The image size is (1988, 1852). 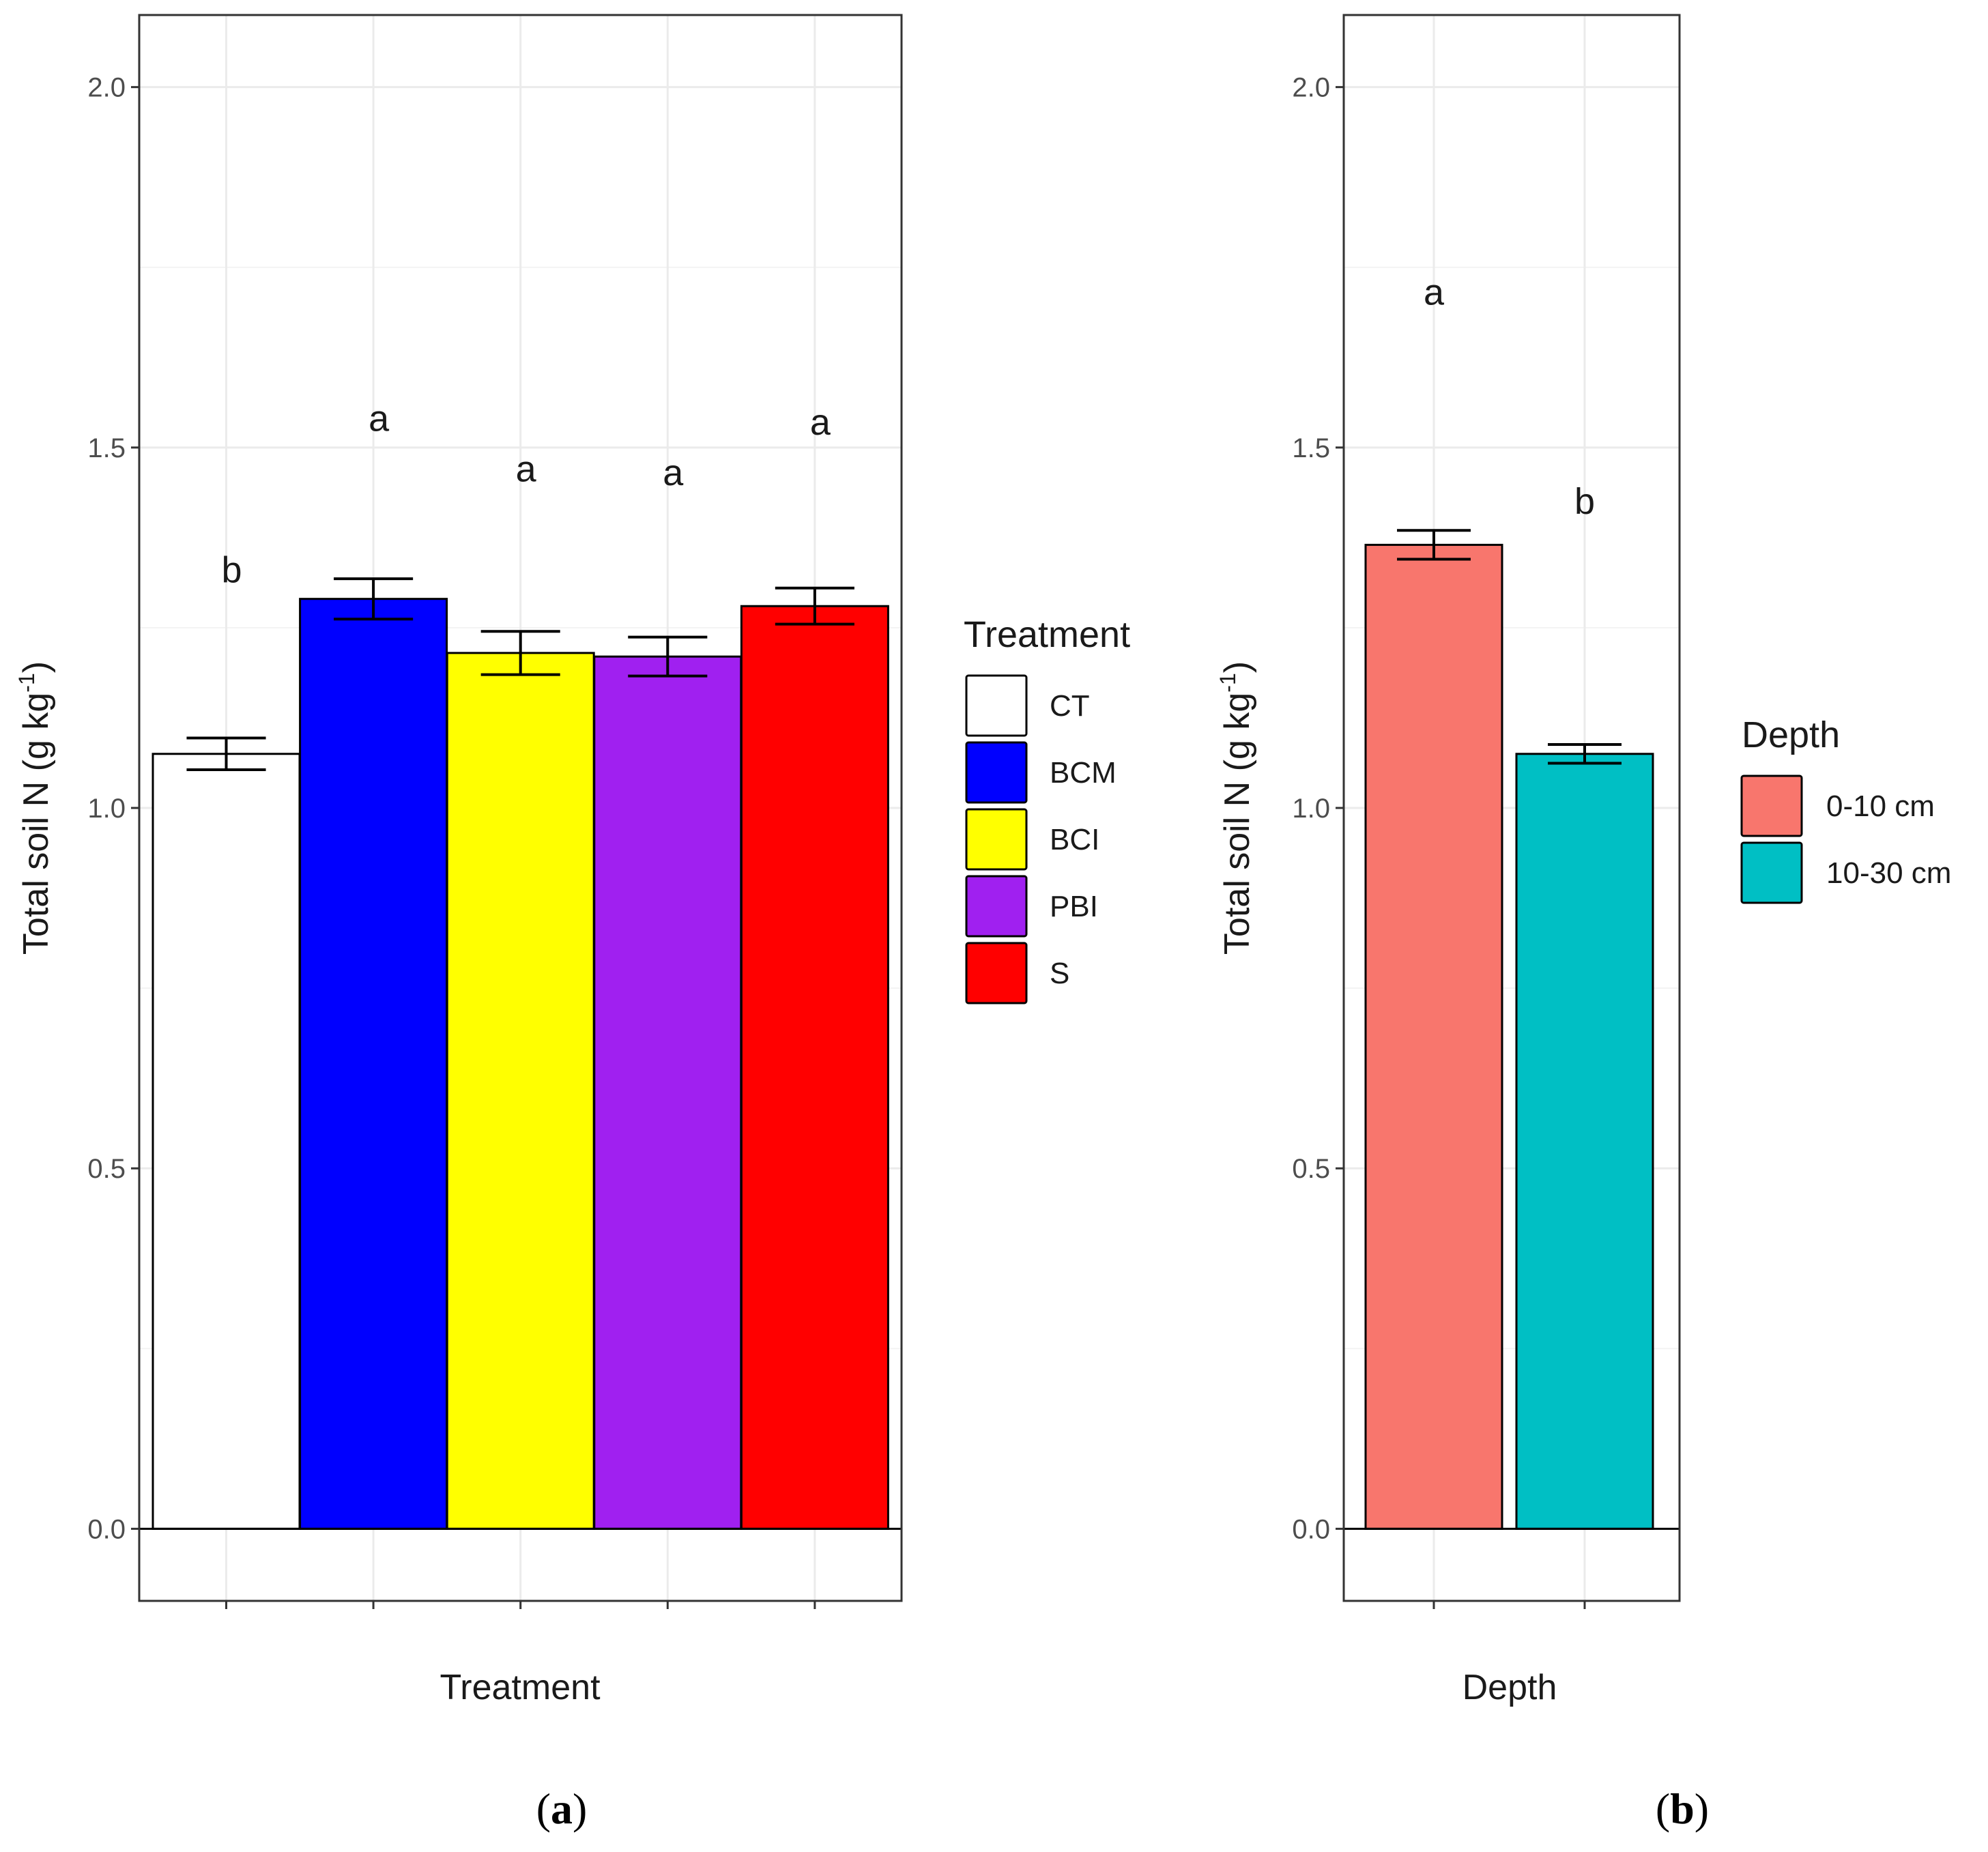 I want to click on chart-b-legend-label: 10-30 cm, so click(x=1889, y=873).